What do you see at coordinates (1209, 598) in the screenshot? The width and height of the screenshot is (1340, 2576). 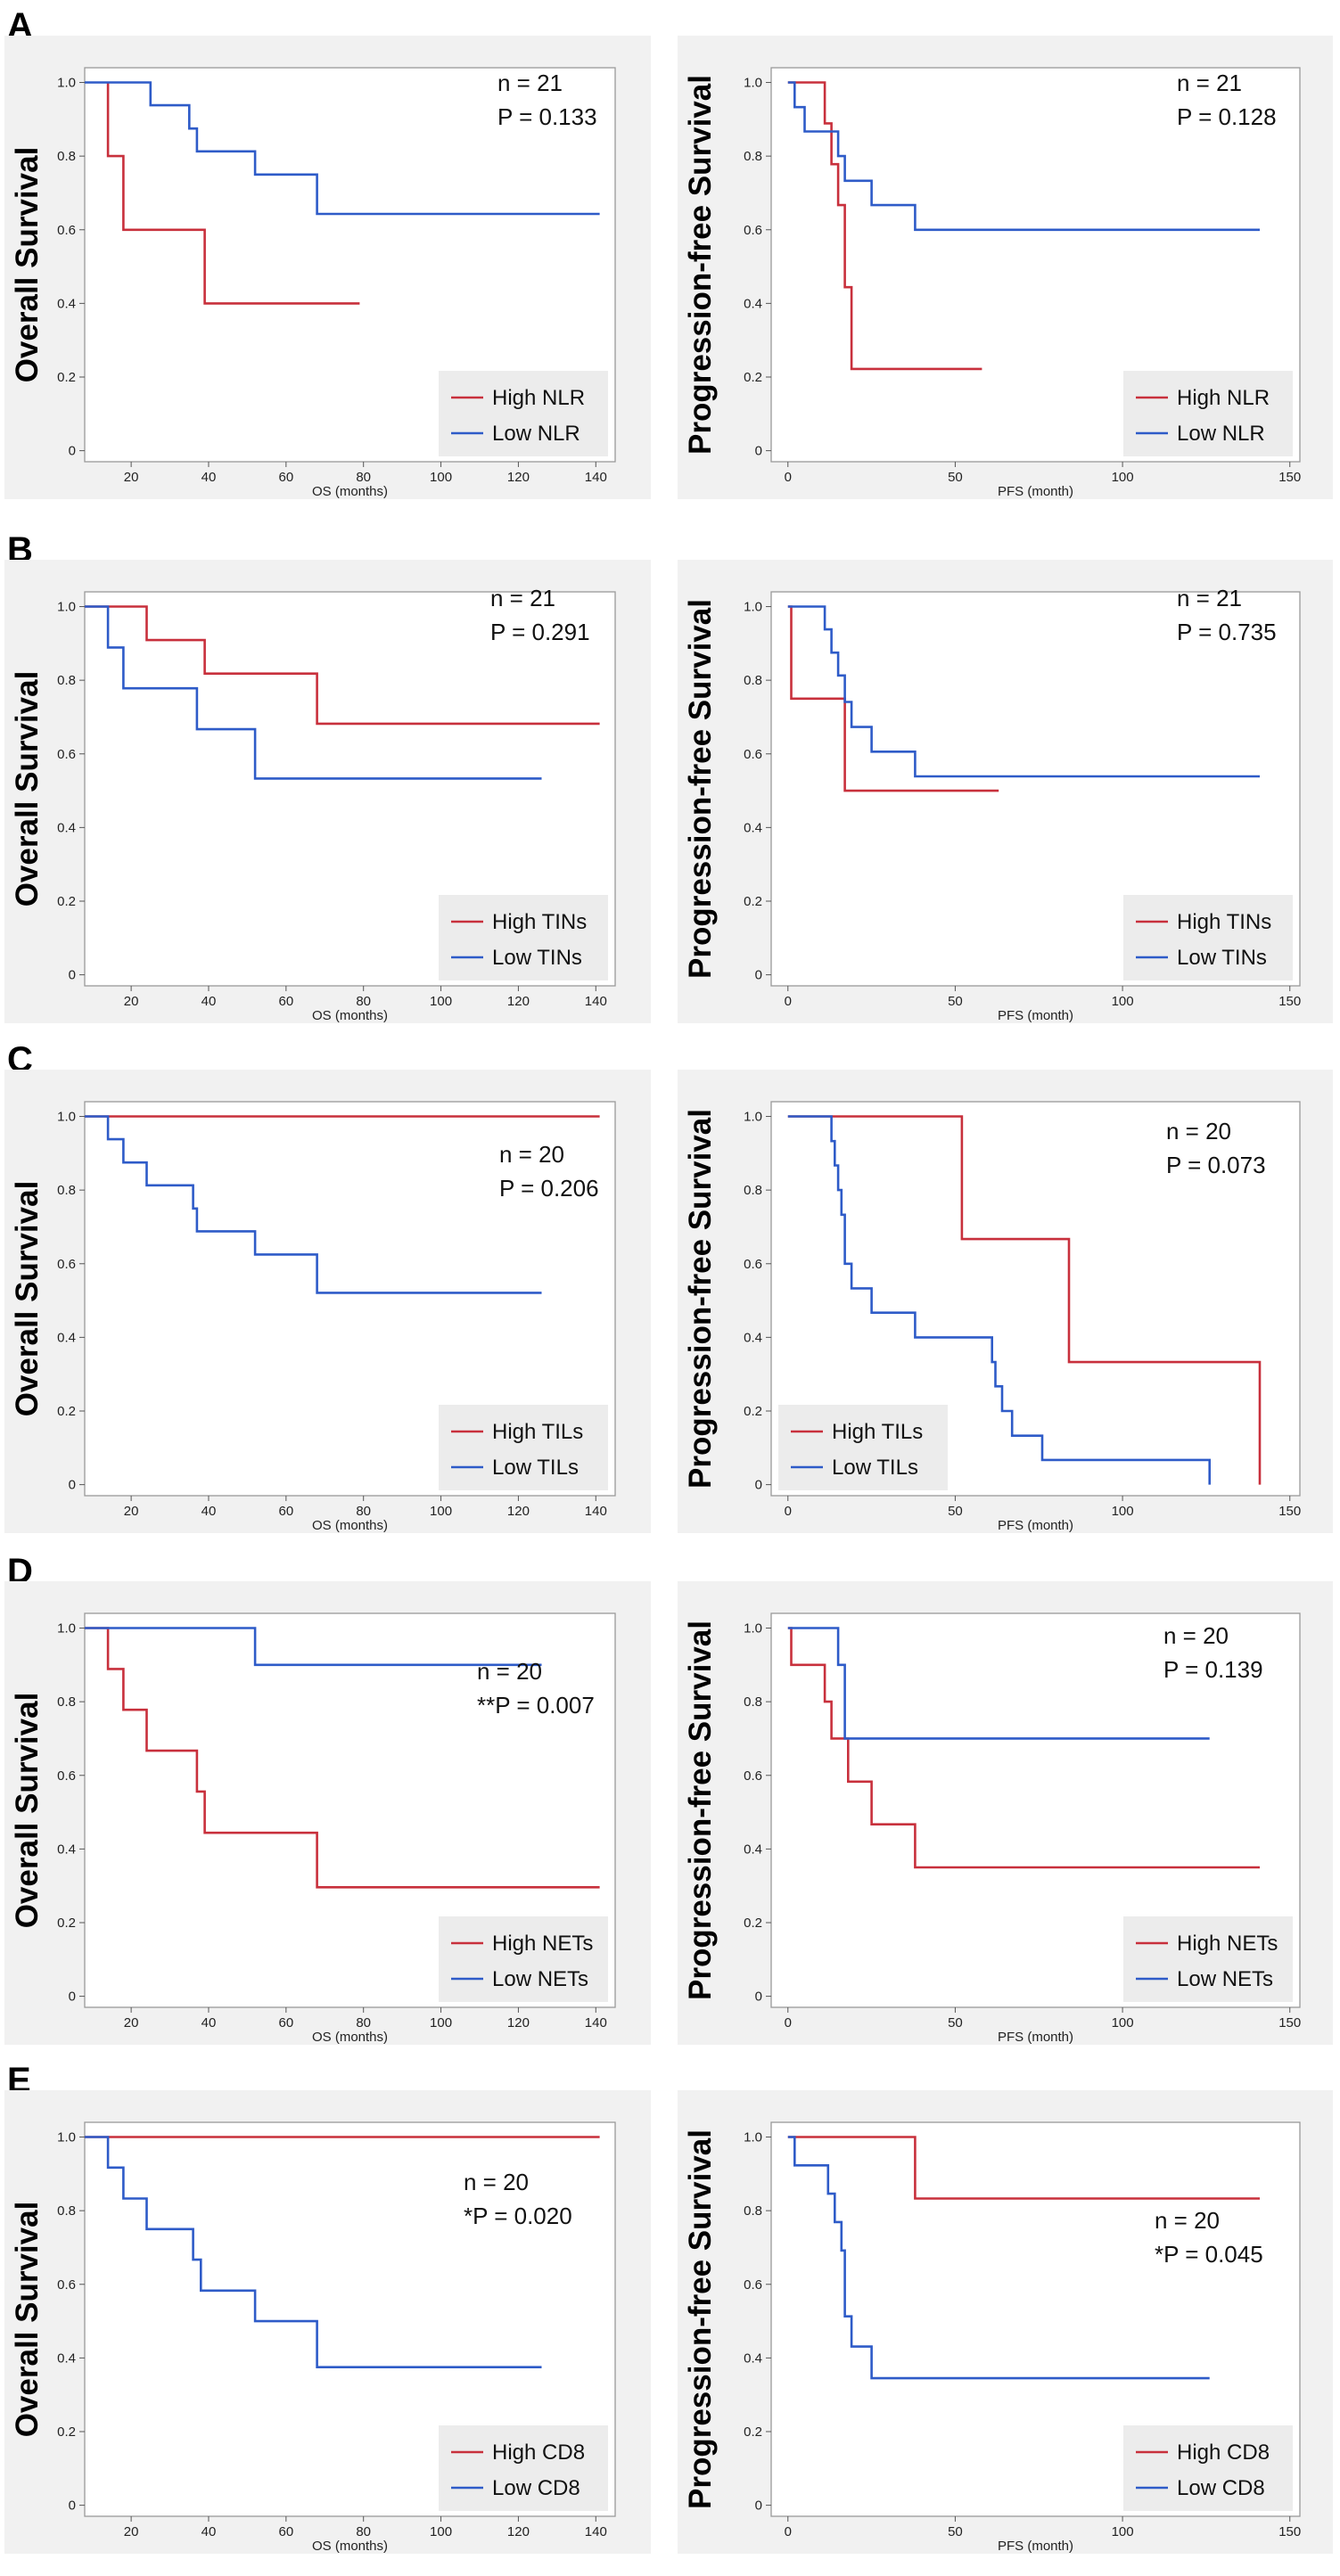 I see `annotation-n: n = 21` at bounding box center [1209, 598].